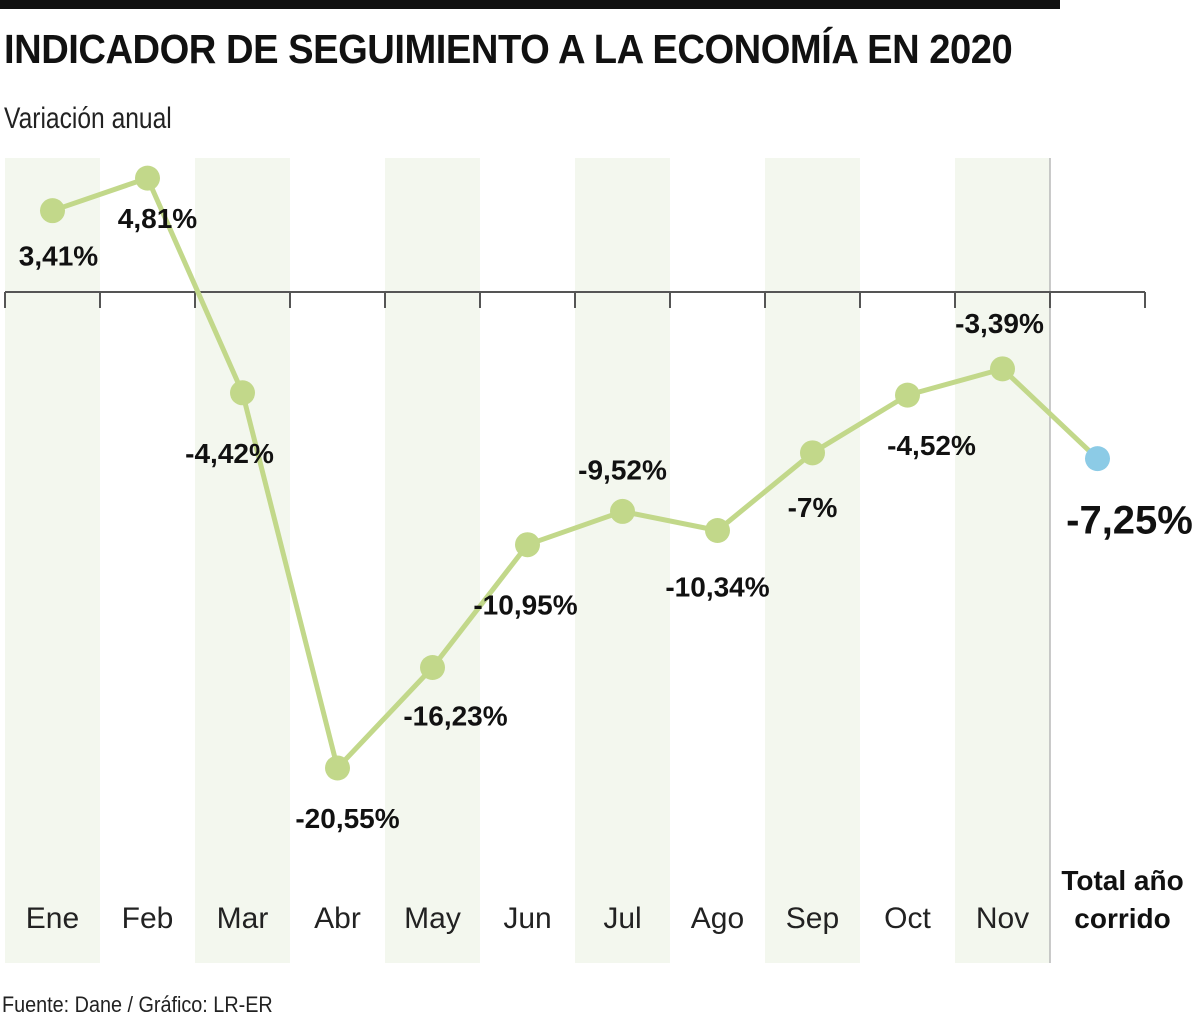 The width and height of the screenshot is (1200, 1023). What do you see at coordinates (432, 918) in the screenshot?
I see `category-label: May` at bounding box center [432, 918].